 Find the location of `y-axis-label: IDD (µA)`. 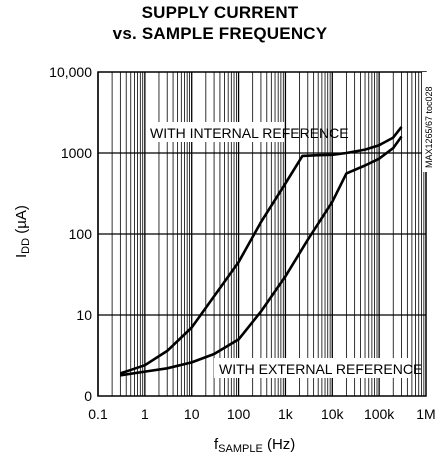

y-axis-label: IDD (µA) is located at coordinates (22, 231).